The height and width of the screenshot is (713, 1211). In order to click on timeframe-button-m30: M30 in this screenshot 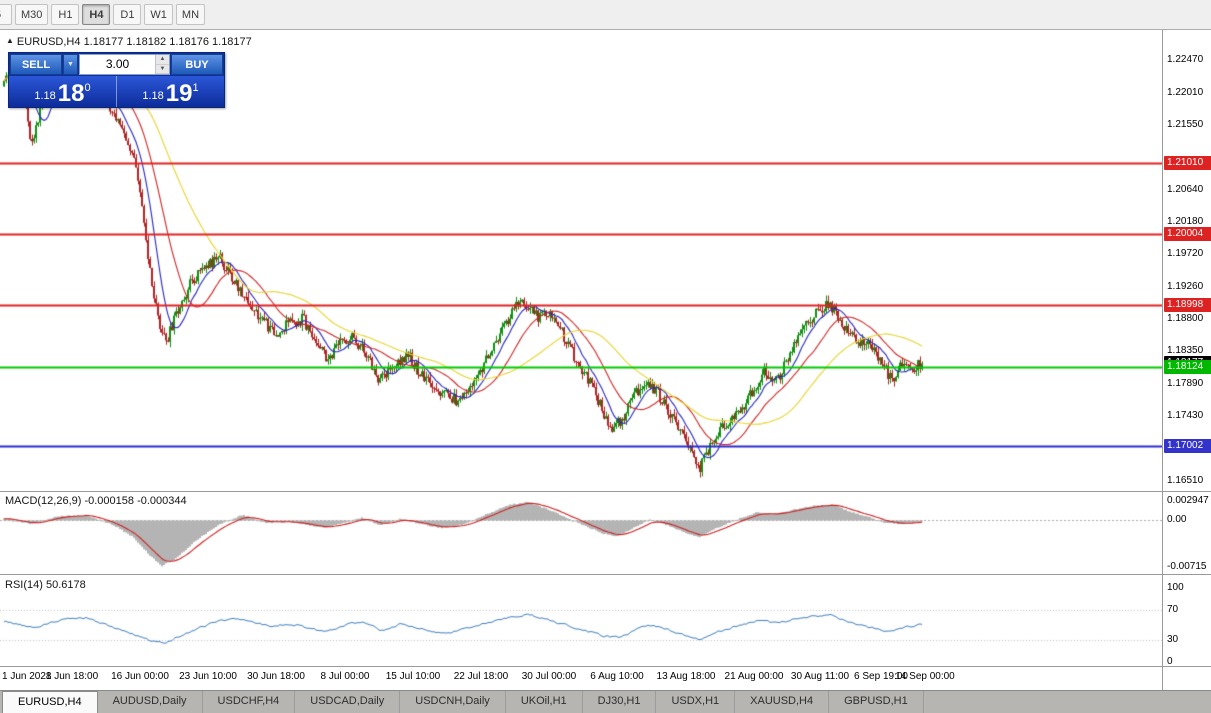, I will do `click(32, 14)`.